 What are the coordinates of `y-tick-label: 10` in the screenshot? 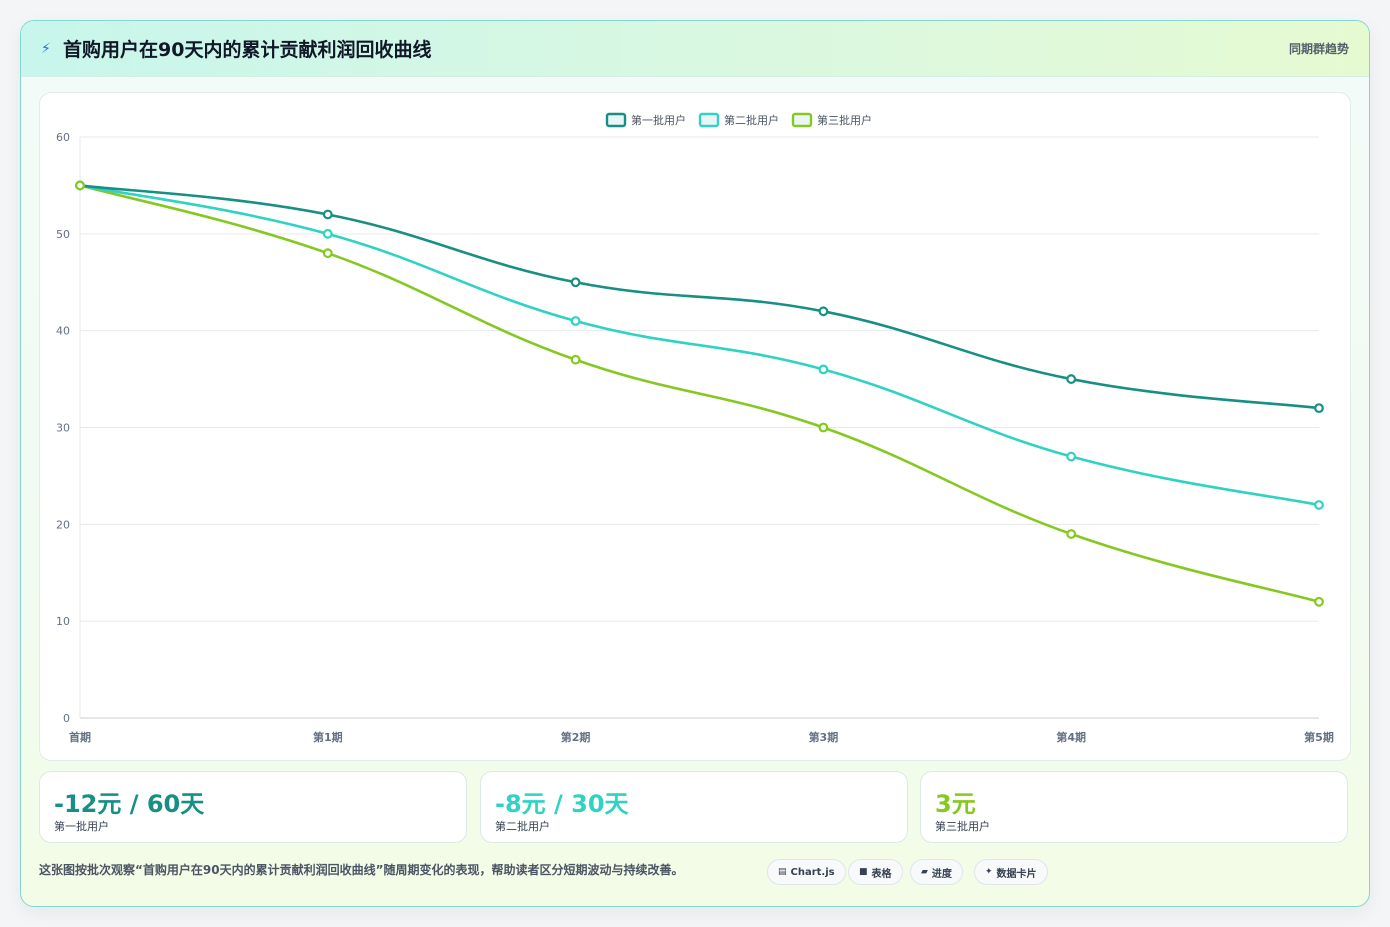 It's located at (63, 621).